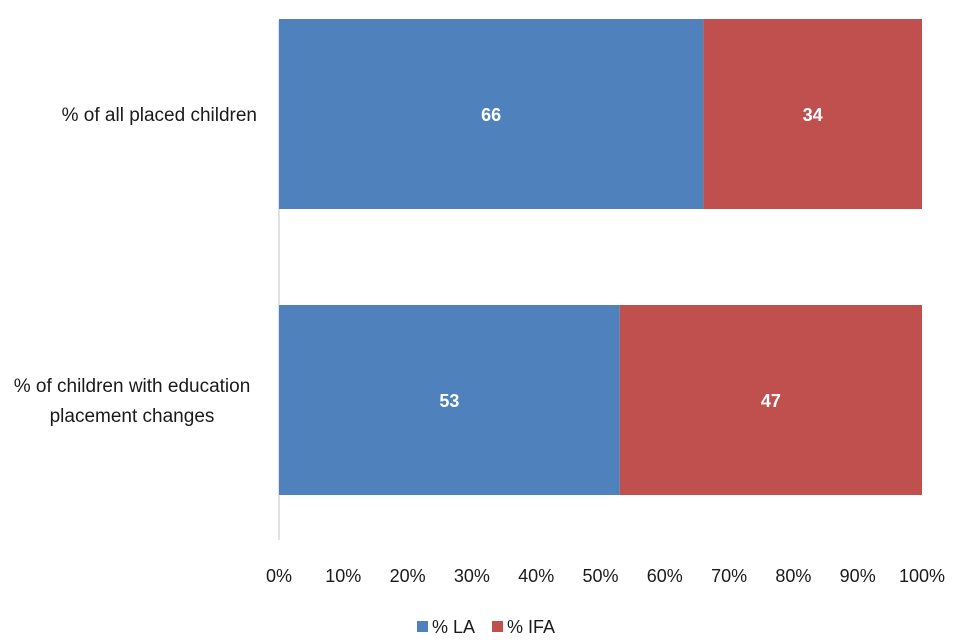 The height and width of the screenshot is (640, 960). What do you see at coordinates (343, 576) in the screenshot?
I see `x-tick-label: 10%` at bounding box center [343, 576].